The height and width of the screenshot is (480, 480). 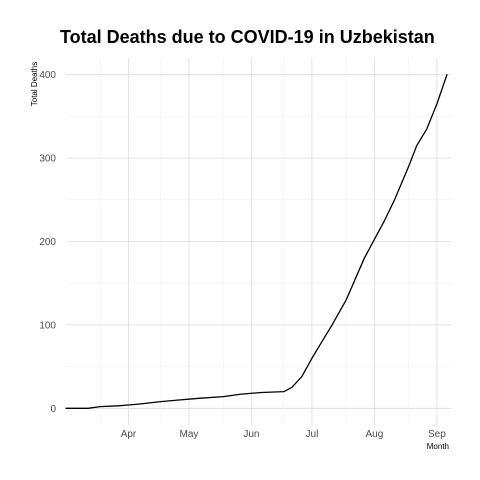 I want to click on y-axis-ticks: 0 100 200 300 400, so click(x=47, y=242).